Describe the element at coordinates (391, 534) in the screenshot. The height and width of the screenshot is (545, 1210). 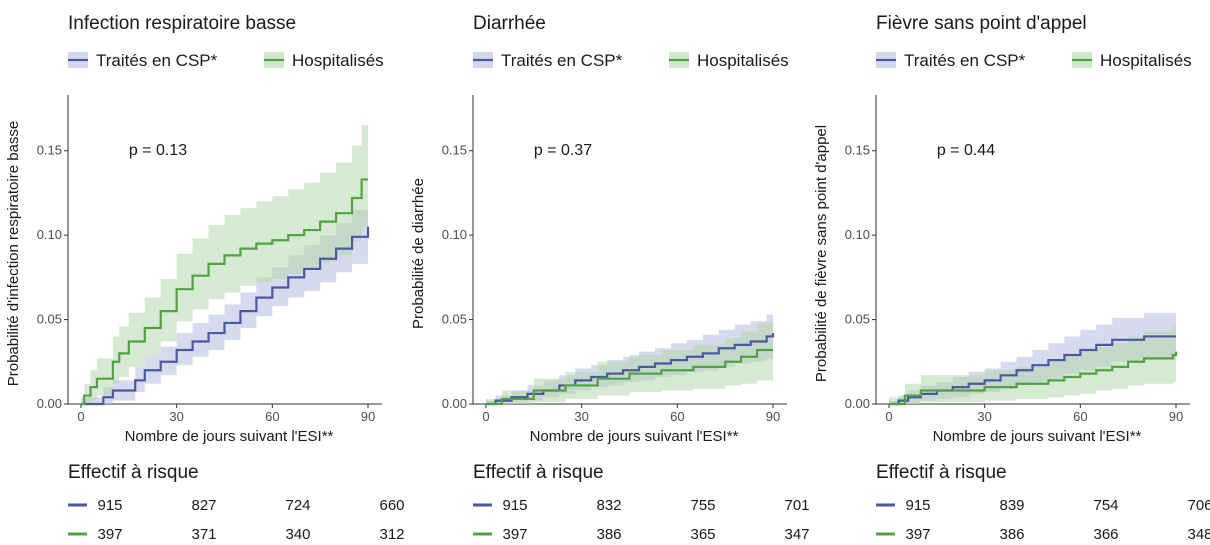
I see `risk-count: 312` at that location.